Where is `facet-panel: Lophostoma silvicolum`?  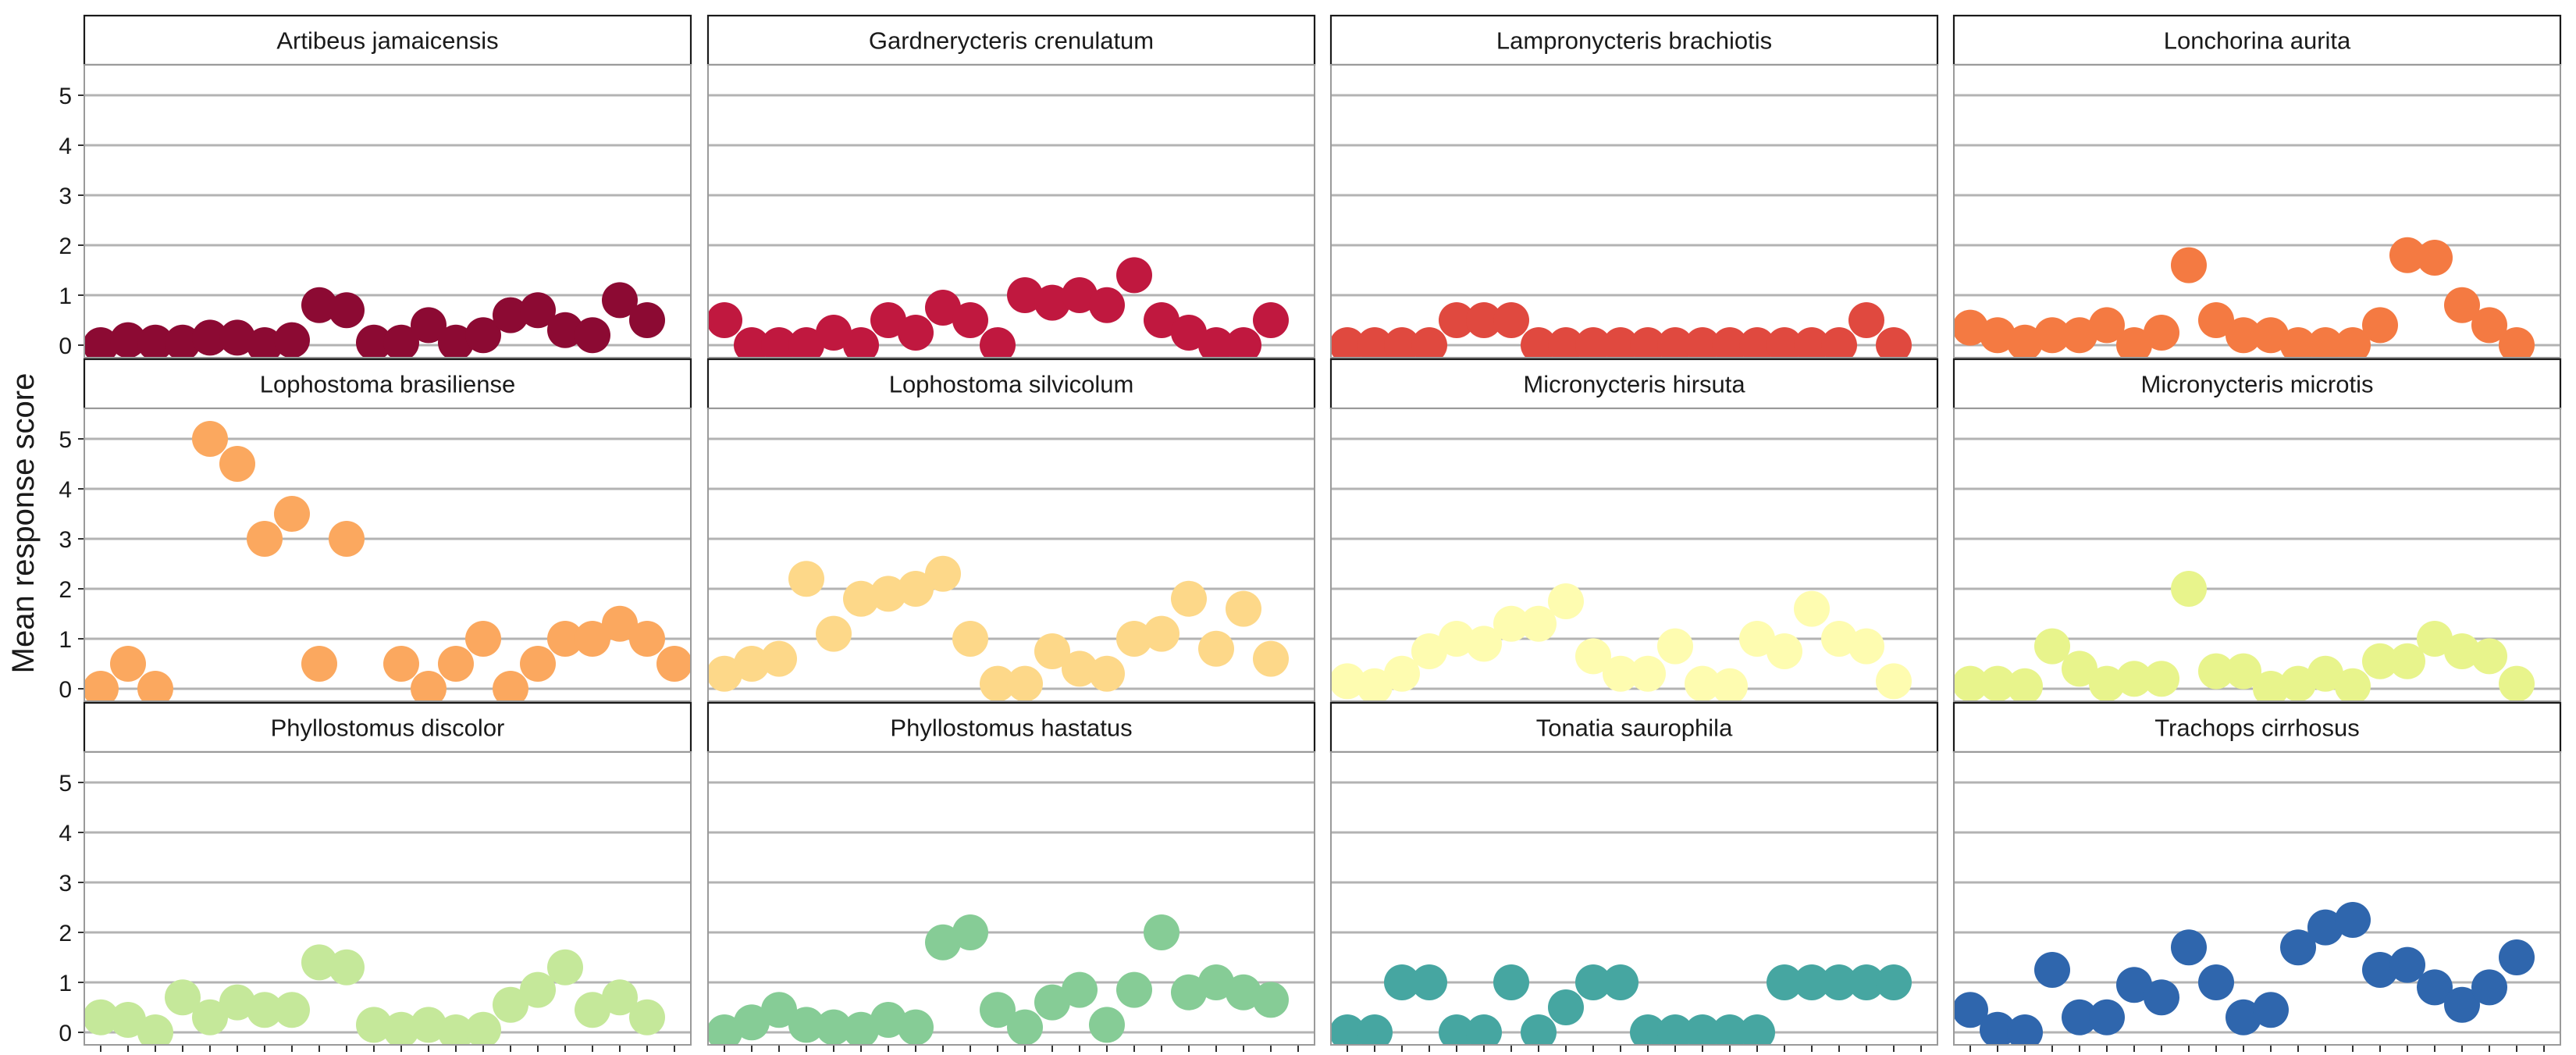 facet-panel: Lophostoma silvicolum is located at coordinates (1011, 530).